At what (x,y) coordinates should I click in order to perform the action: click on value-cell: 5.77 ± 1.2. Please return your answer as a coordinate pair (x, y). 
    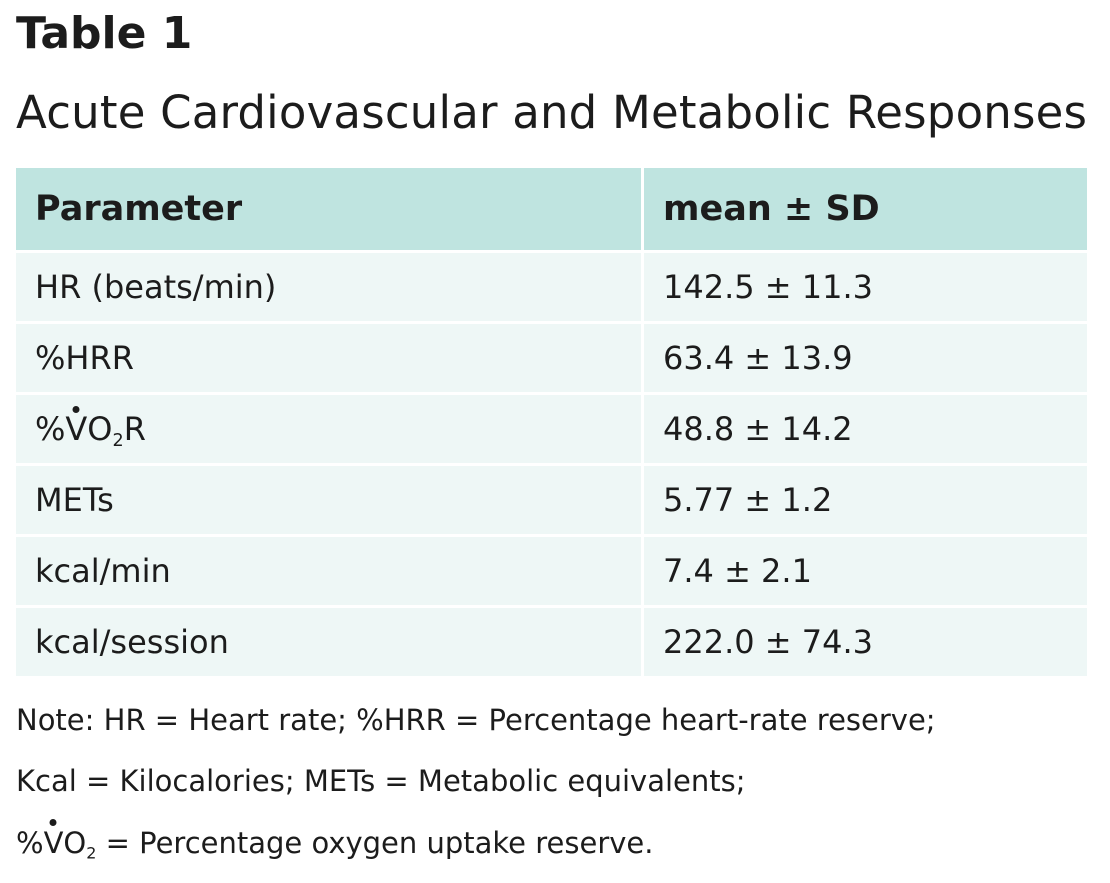
    Looking at the image, I should click on (865, 501).